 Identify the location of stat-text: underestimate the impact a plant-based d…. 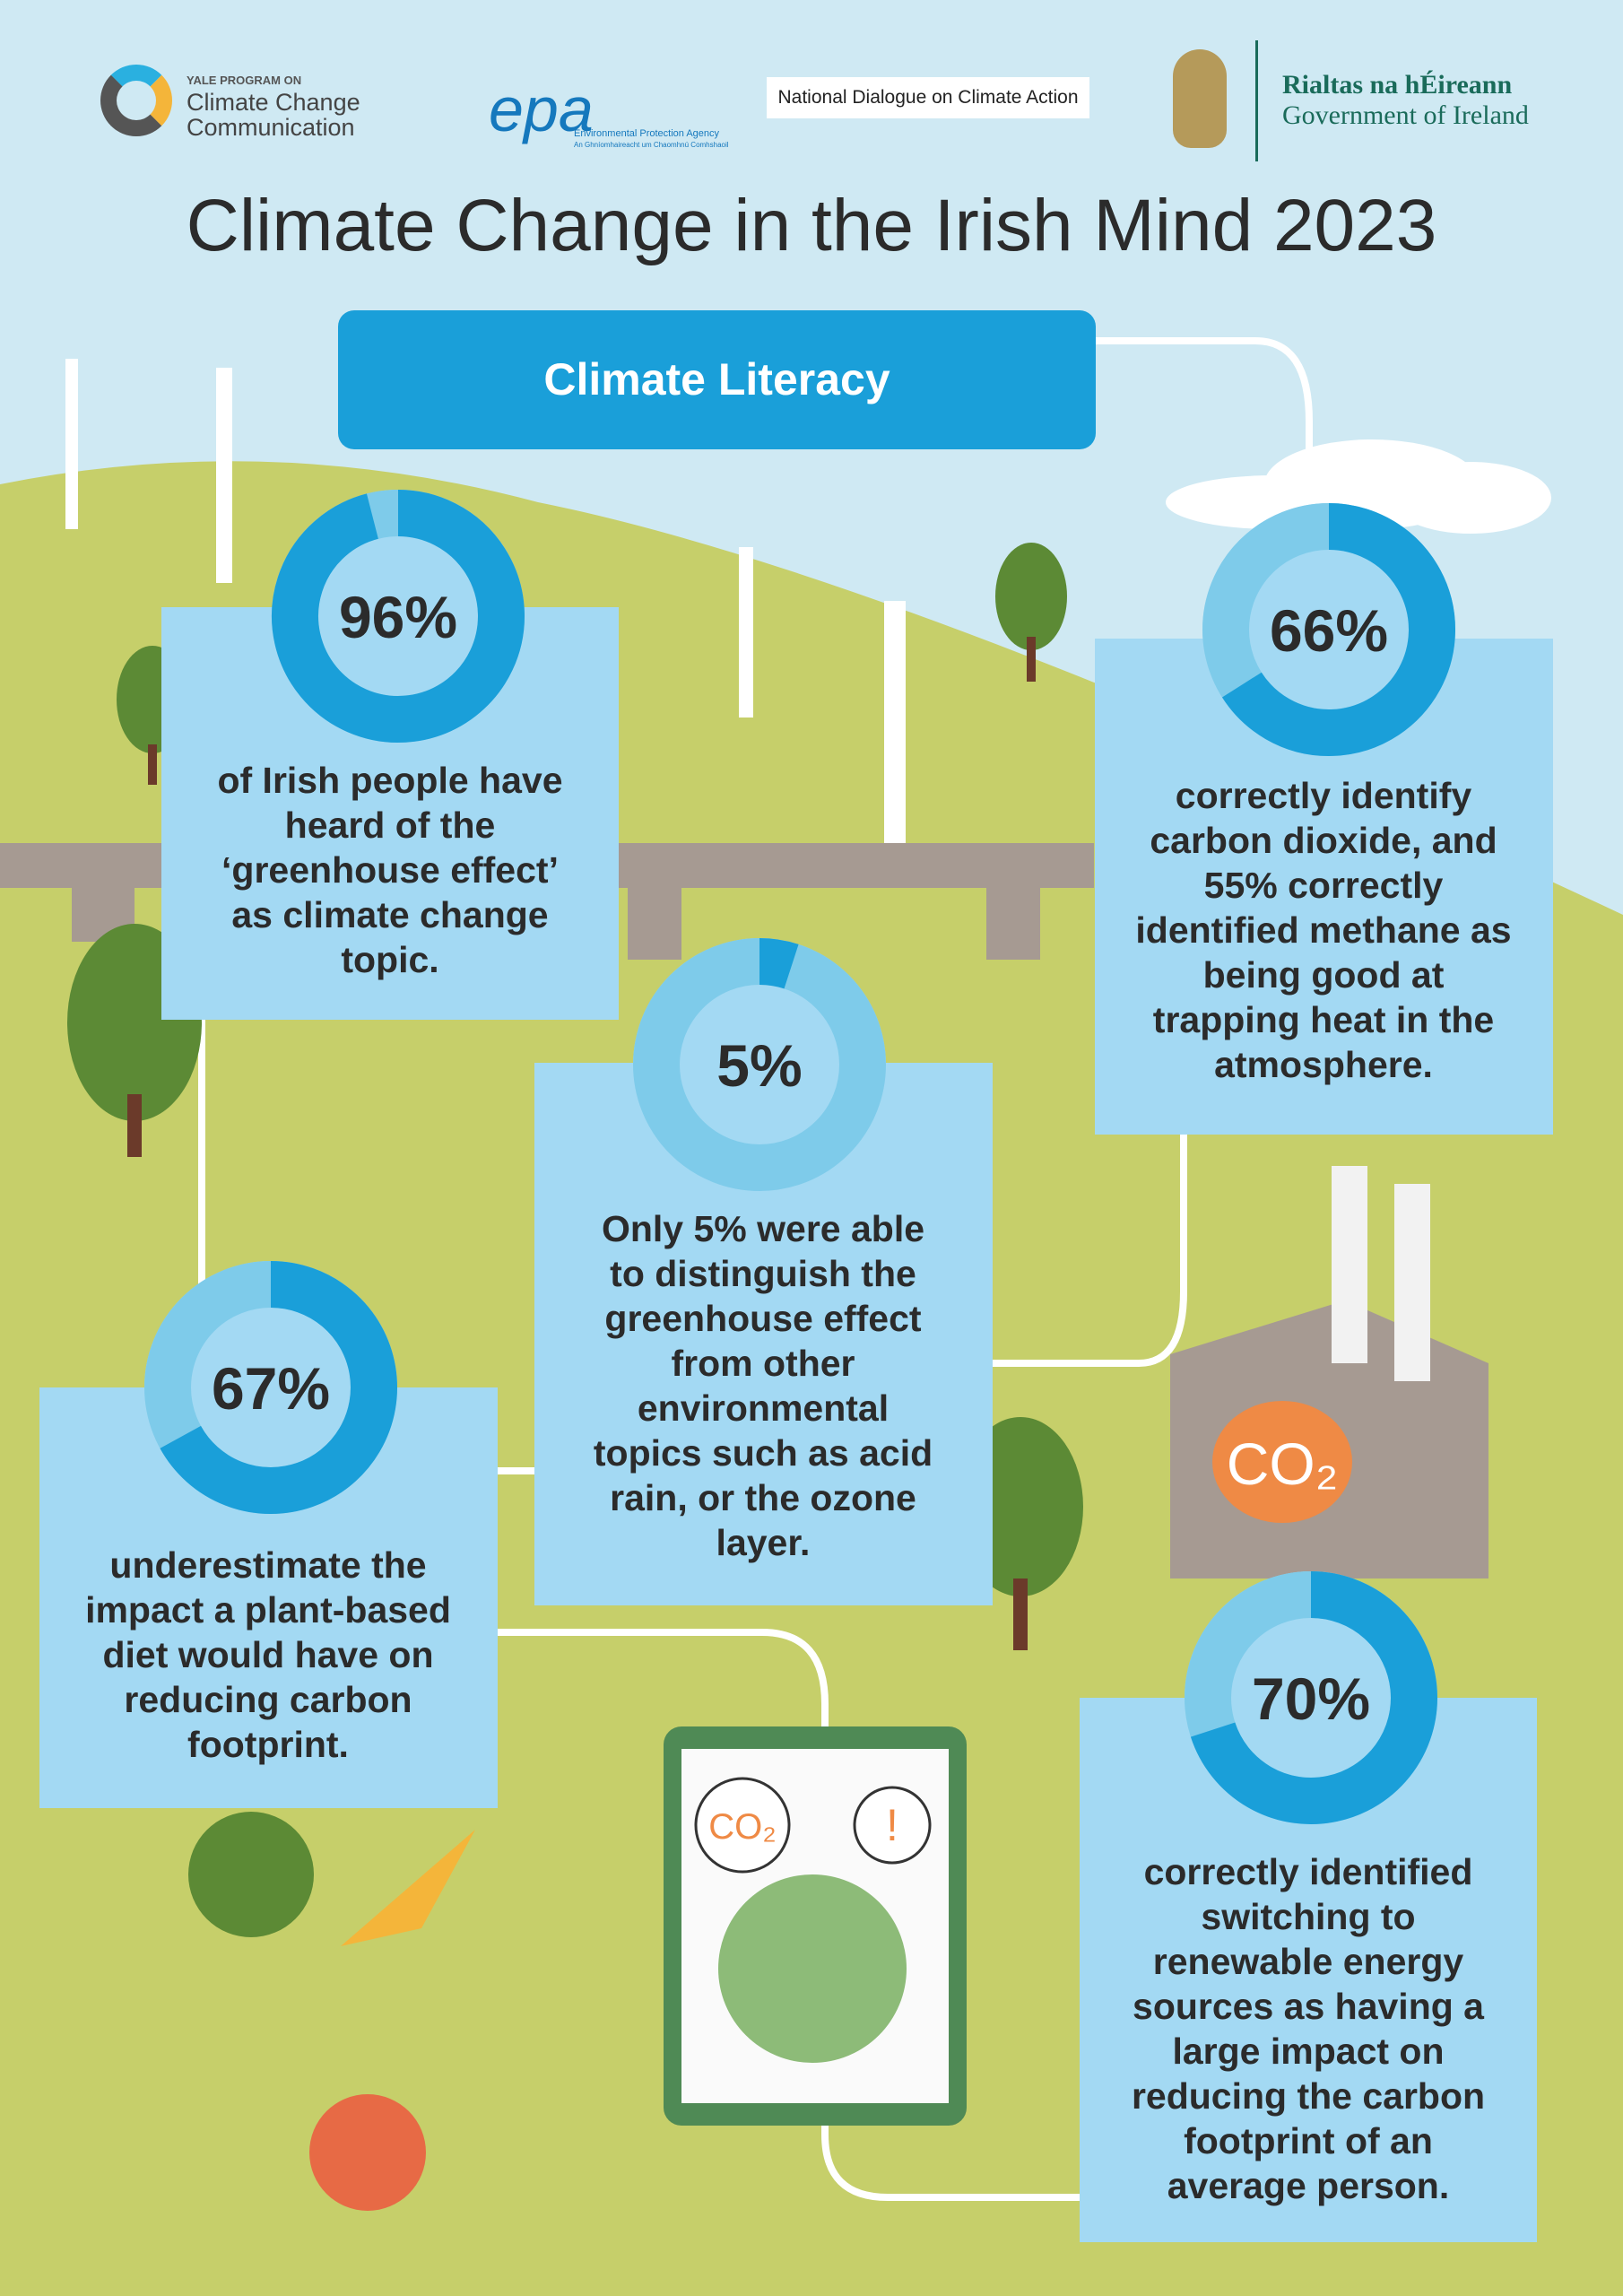
(268, 1654).